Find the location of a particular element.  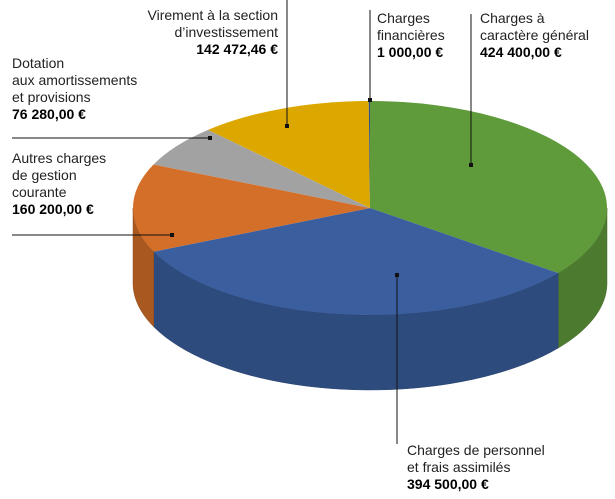

value-label: 394 500,00 € is located at coordinates (448, 484).